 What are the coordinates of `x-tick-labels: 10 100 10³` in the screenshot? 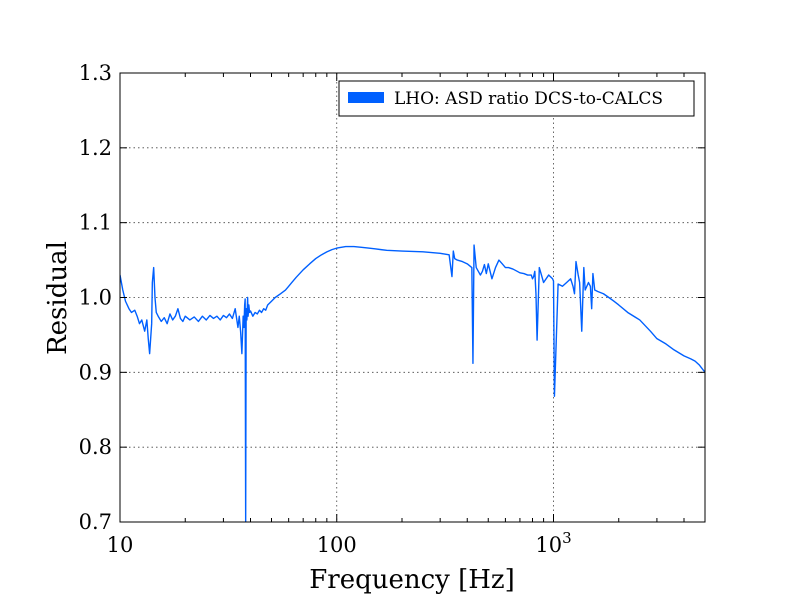 It's located at (339, 543).